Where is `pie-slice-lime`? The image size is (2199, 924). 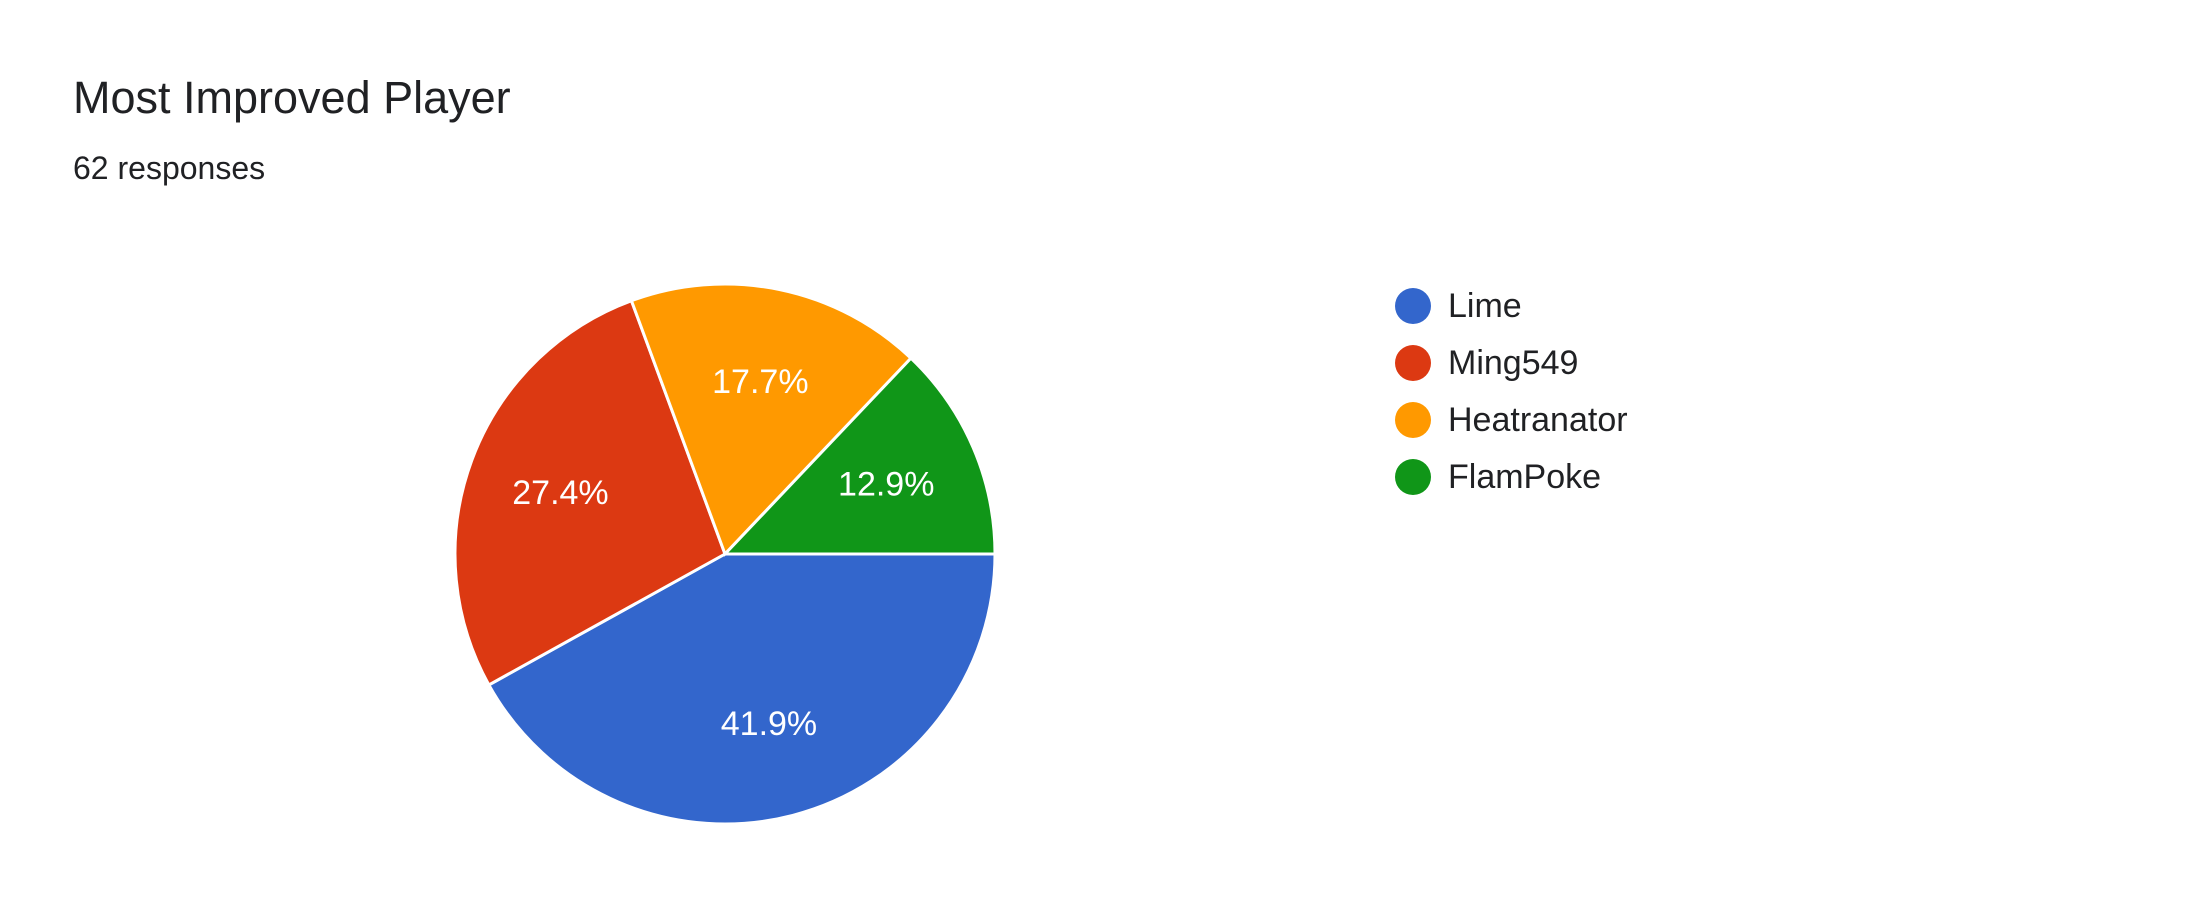 pie-slice-lime is located at coordinates (741, 689).